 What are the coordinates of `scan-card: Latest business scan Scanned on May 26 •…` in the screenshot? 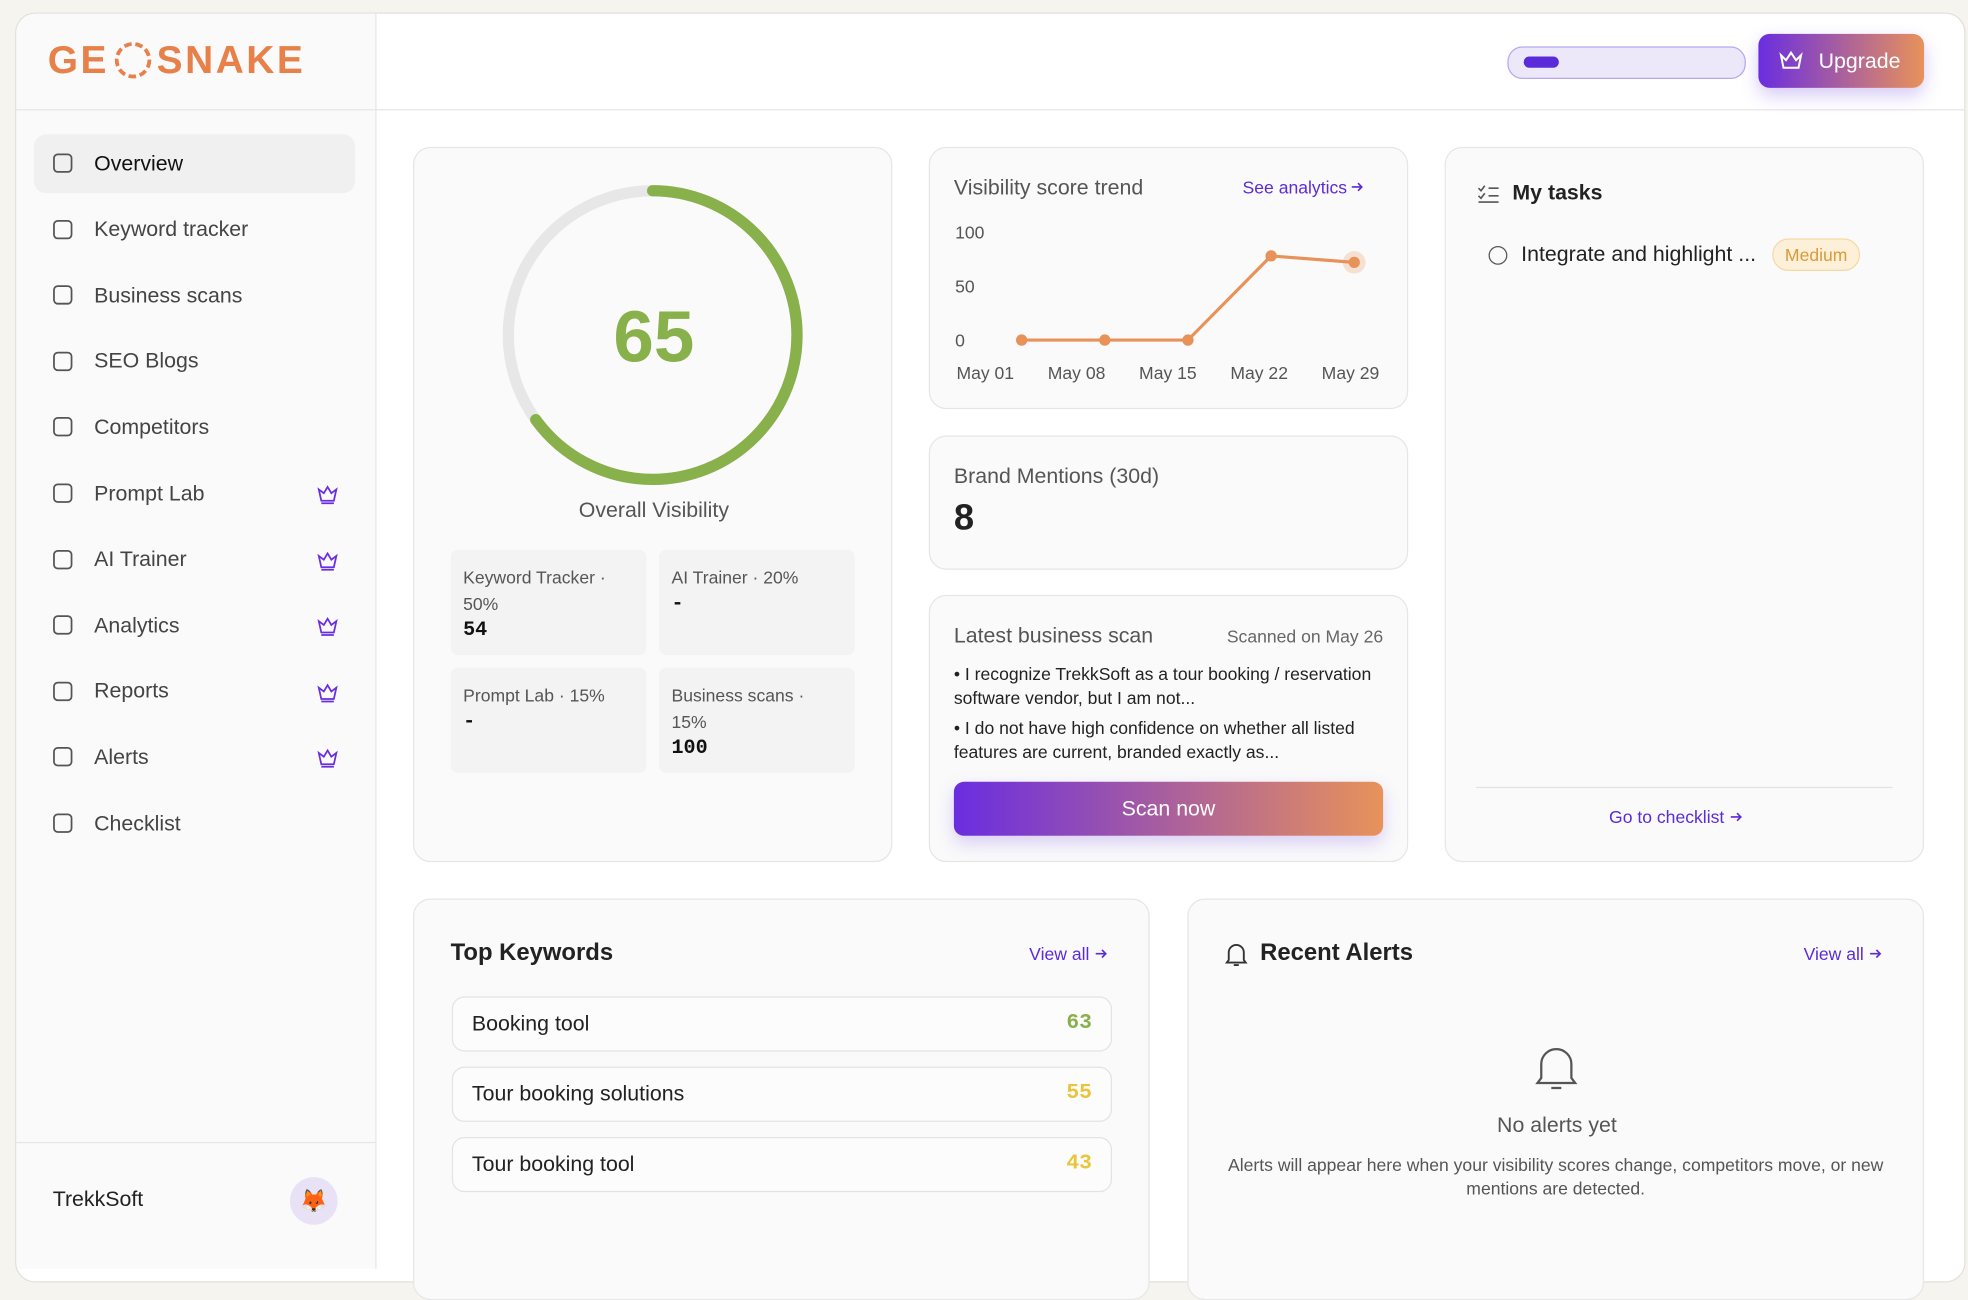 It's located at (1168, 728).